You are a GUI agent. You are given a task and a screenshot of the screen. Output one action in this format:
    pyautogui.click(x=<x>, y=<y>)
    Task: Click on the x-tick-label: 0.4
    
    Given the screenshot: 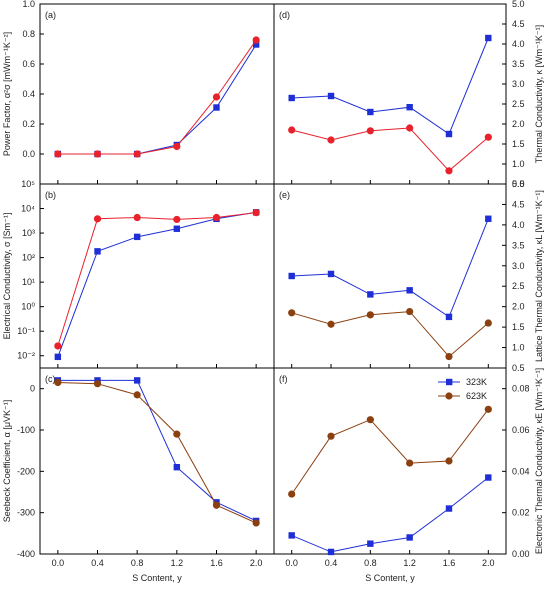 What is the action you would take?
    pyautogui.click(x=331, y=563)
    